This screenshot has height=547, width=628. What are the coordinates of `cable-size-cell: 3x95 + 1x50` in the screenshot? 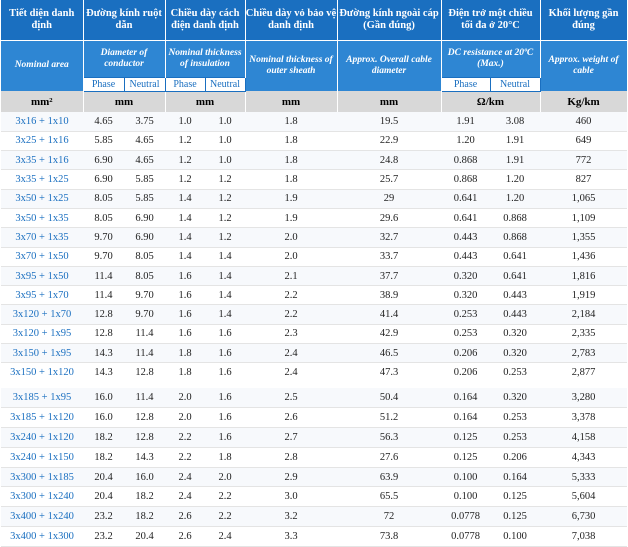 It's located at (42, 276).